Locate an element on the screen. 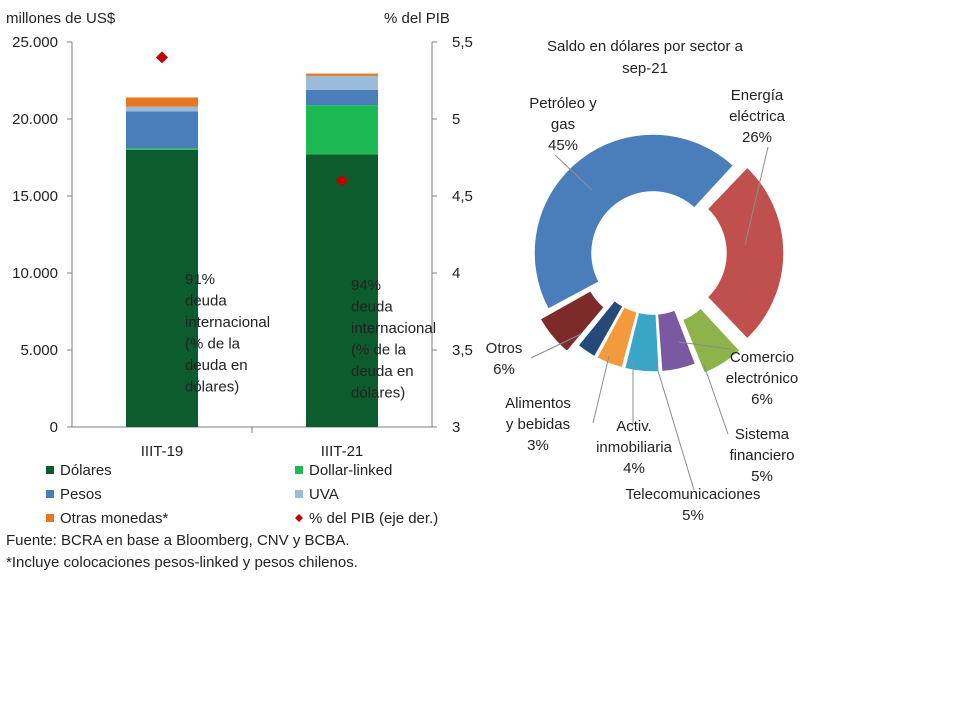 This screenshot has height=720, width=960. y2-tick-label: 4 is located at coordinates (456, 273).